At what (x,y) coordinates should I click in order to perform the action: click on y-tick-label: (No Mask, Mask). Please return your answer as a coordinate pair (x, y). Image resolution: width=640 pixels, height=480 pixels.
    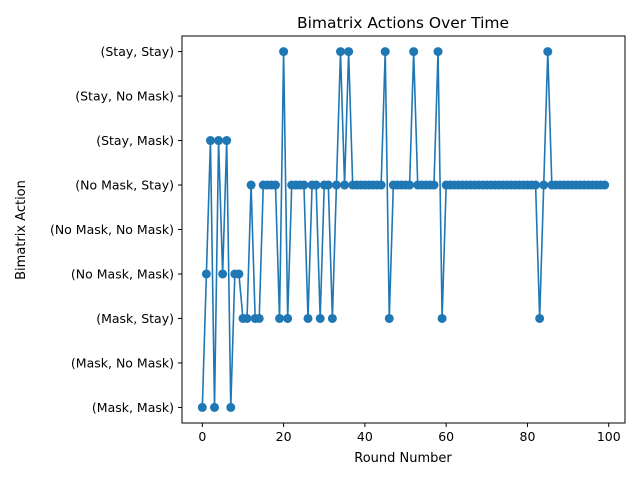
    Looking at the image, I should click on (122, 273).